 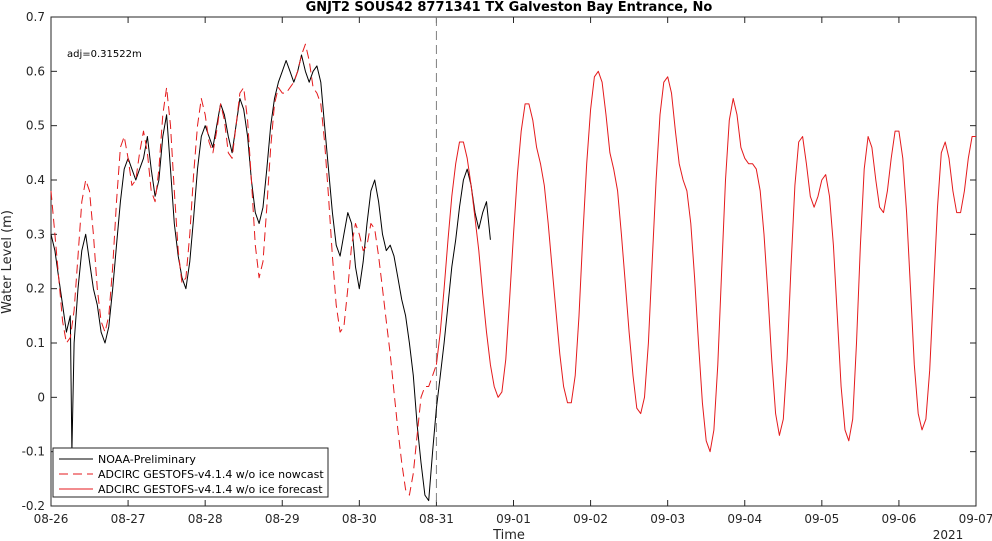 What do you see at coordinates (590, 519) in the screenshot?
I see `x-tick-label: 09-02` at bounding box center [590, 519].